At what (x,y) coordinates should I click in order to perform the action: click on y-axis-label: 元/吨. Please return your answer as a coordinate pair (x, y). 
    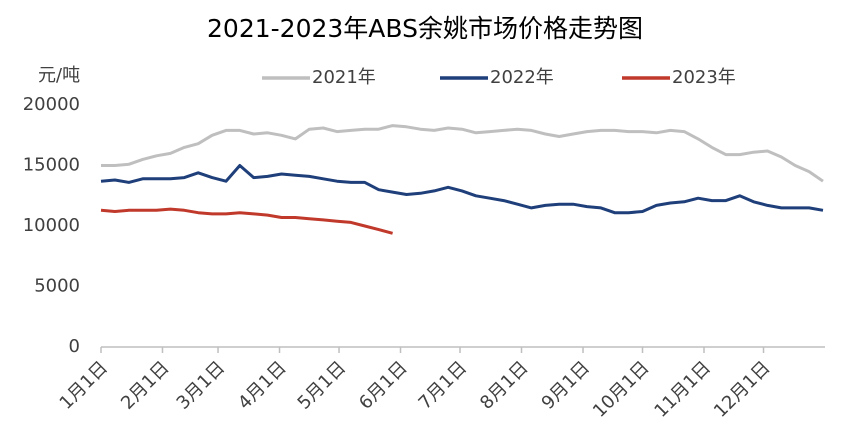
    Looking at the image, I should click on (59, 75).